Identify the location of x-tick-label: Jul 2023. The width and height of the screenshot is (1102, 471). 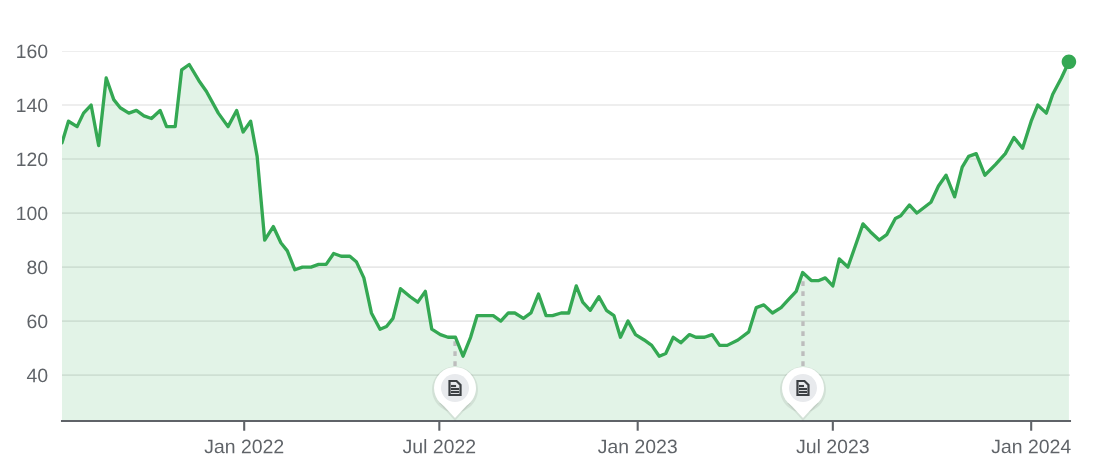
(832, 446).